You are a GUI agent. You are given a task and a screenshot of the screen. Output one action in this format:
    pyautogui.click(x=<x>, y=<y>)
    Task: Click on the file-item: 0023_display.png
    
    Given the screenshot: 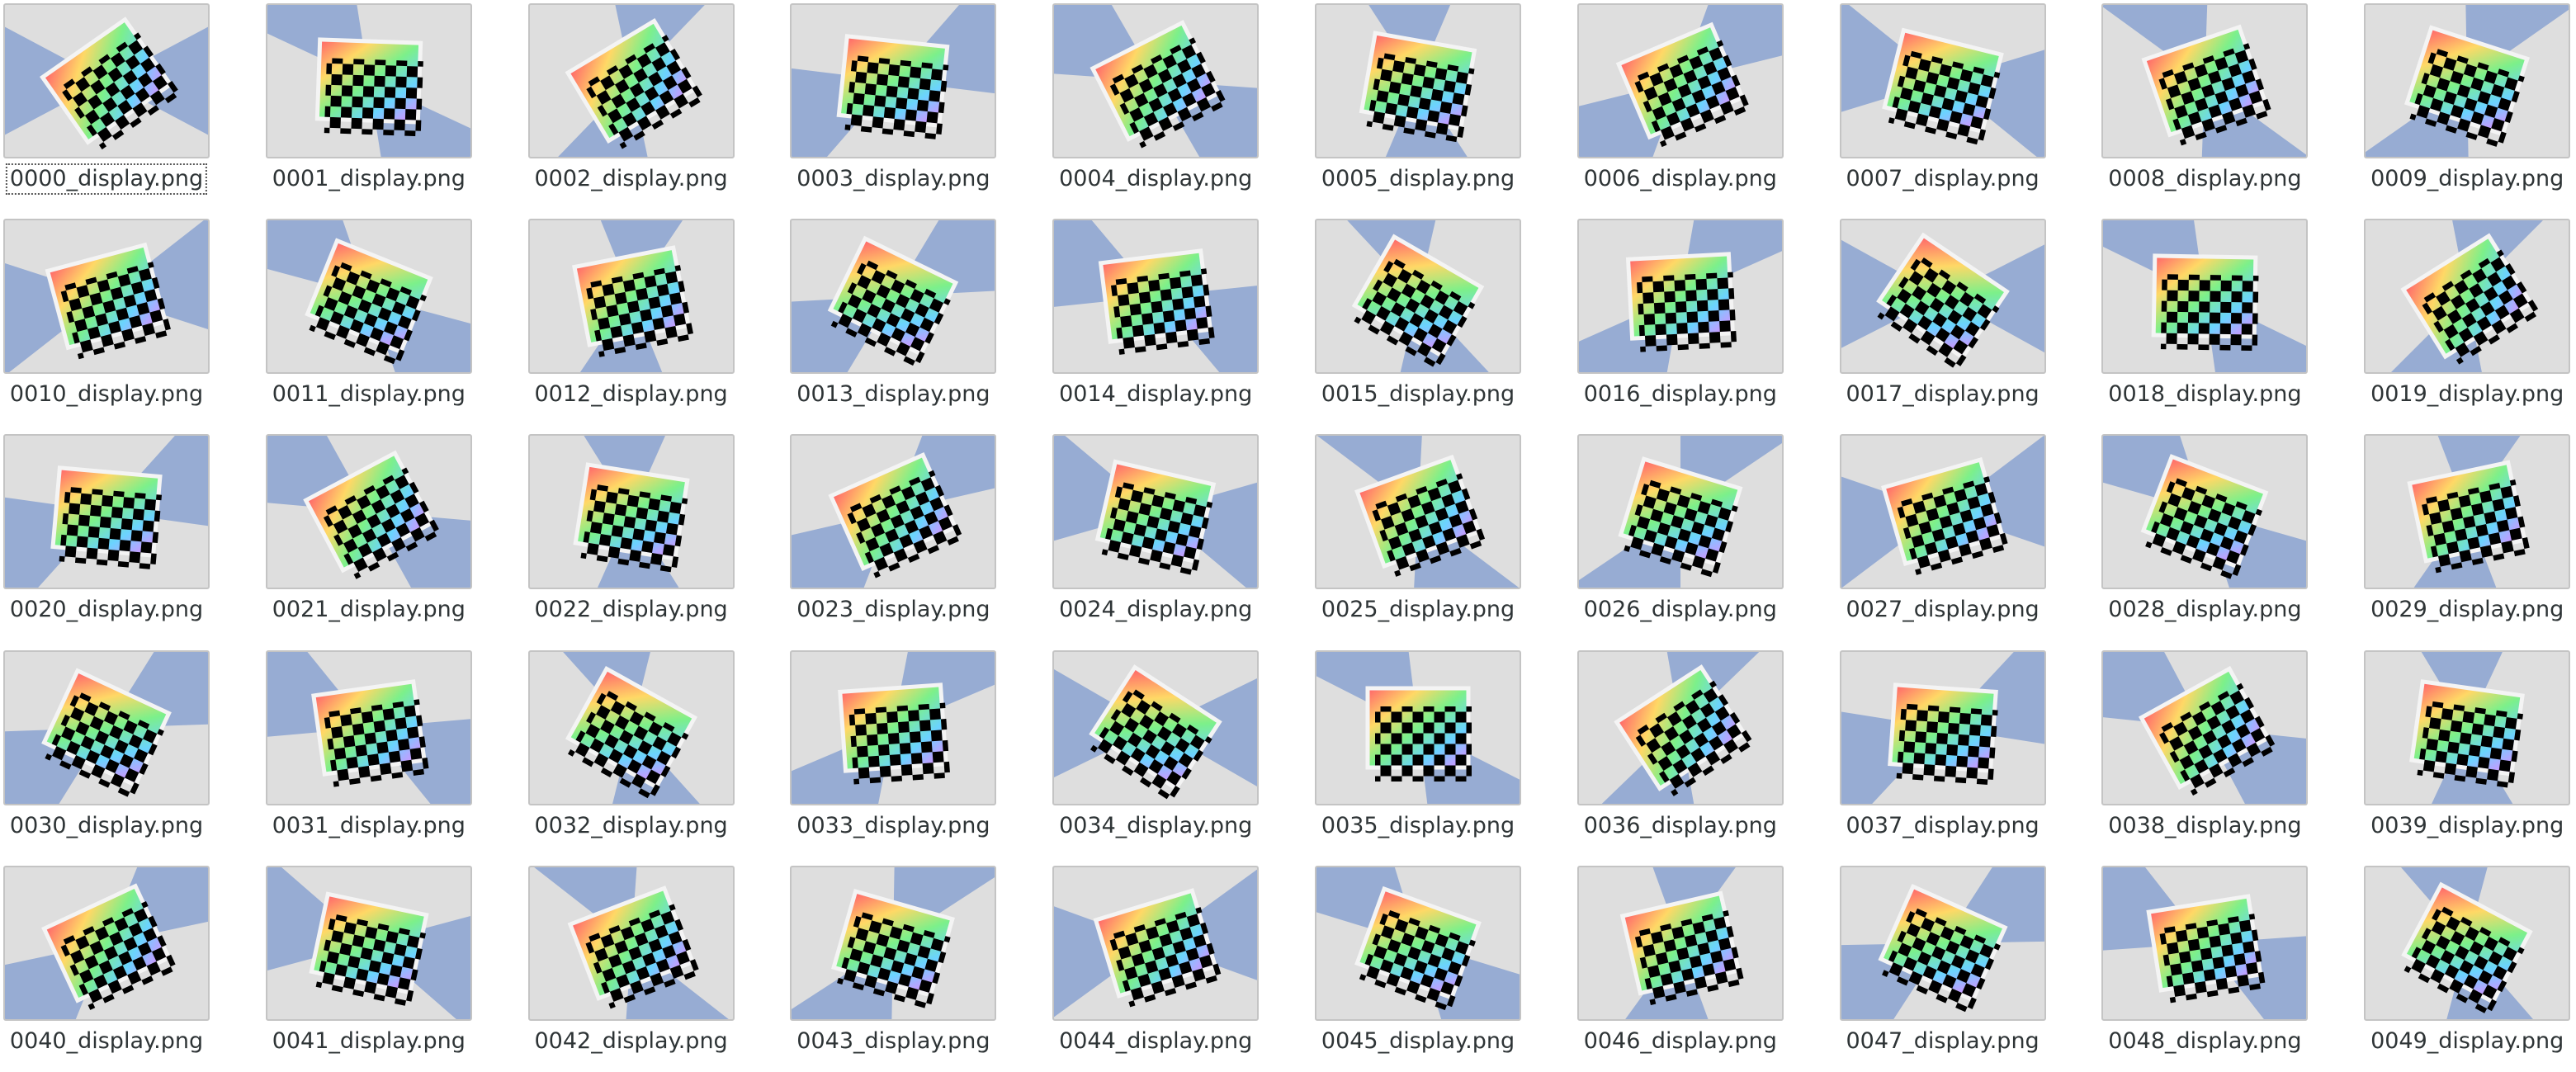 What is the action you would take?
    pyautogui.click(x=893, y=537)
    